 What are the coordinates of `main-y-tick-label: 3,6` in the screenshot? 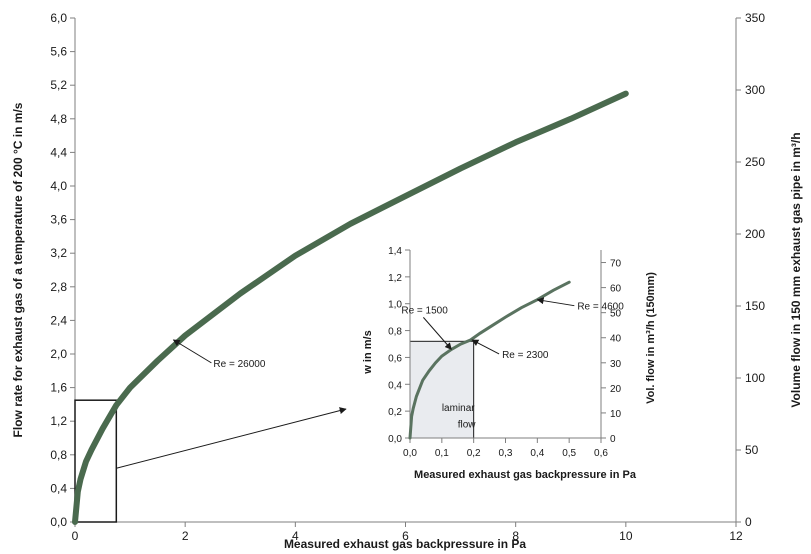 It's located at (58, 220).